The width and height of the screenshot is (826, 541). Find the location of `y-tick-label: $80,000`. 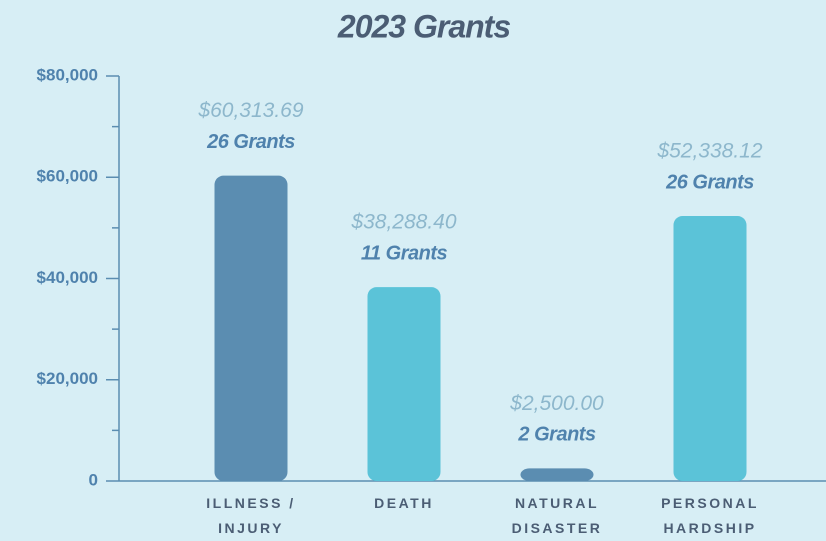

y-tick-label: $80,000 is located at coordinates (67, 74).